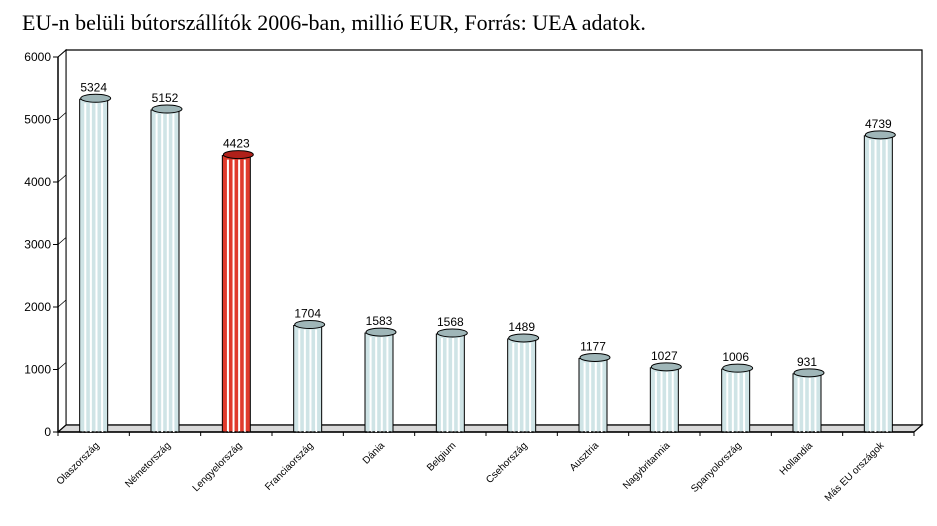  Describe the element at coordinates (647, 466) in the screenshot. I see `category-label: Nagybritannia` at that location.